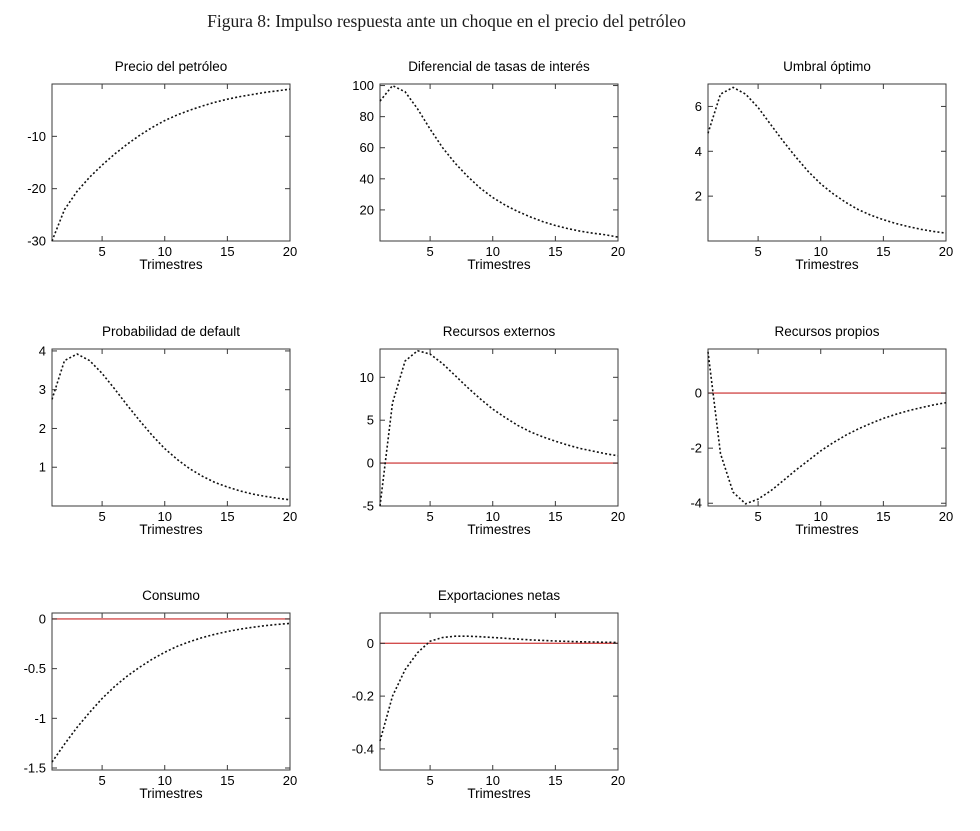 This screenshot has height=831, width=980. What do you see at coordinates (363, 696) in the screenshot?
I see `y-tick-label: -0.2` at bounding box center [363, 696].